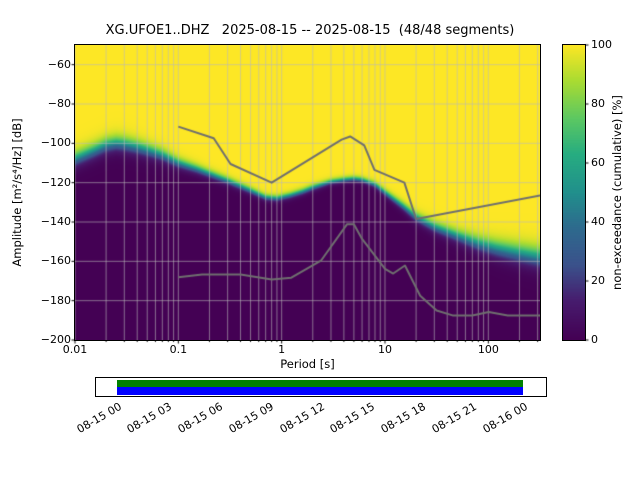  Describe the element at coordinates (307, 364) in the screenshot. I see `x-axis-label: Period [s]` at that location.